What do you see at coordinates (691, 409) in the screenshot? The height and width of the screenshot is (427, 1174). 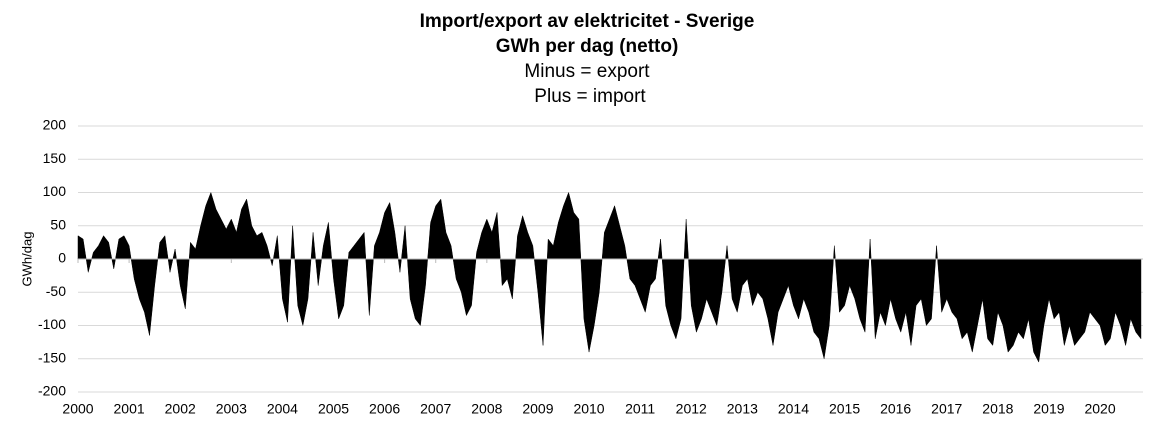 I see `x-tick-label: 2012` at bounding box center [691, 409].